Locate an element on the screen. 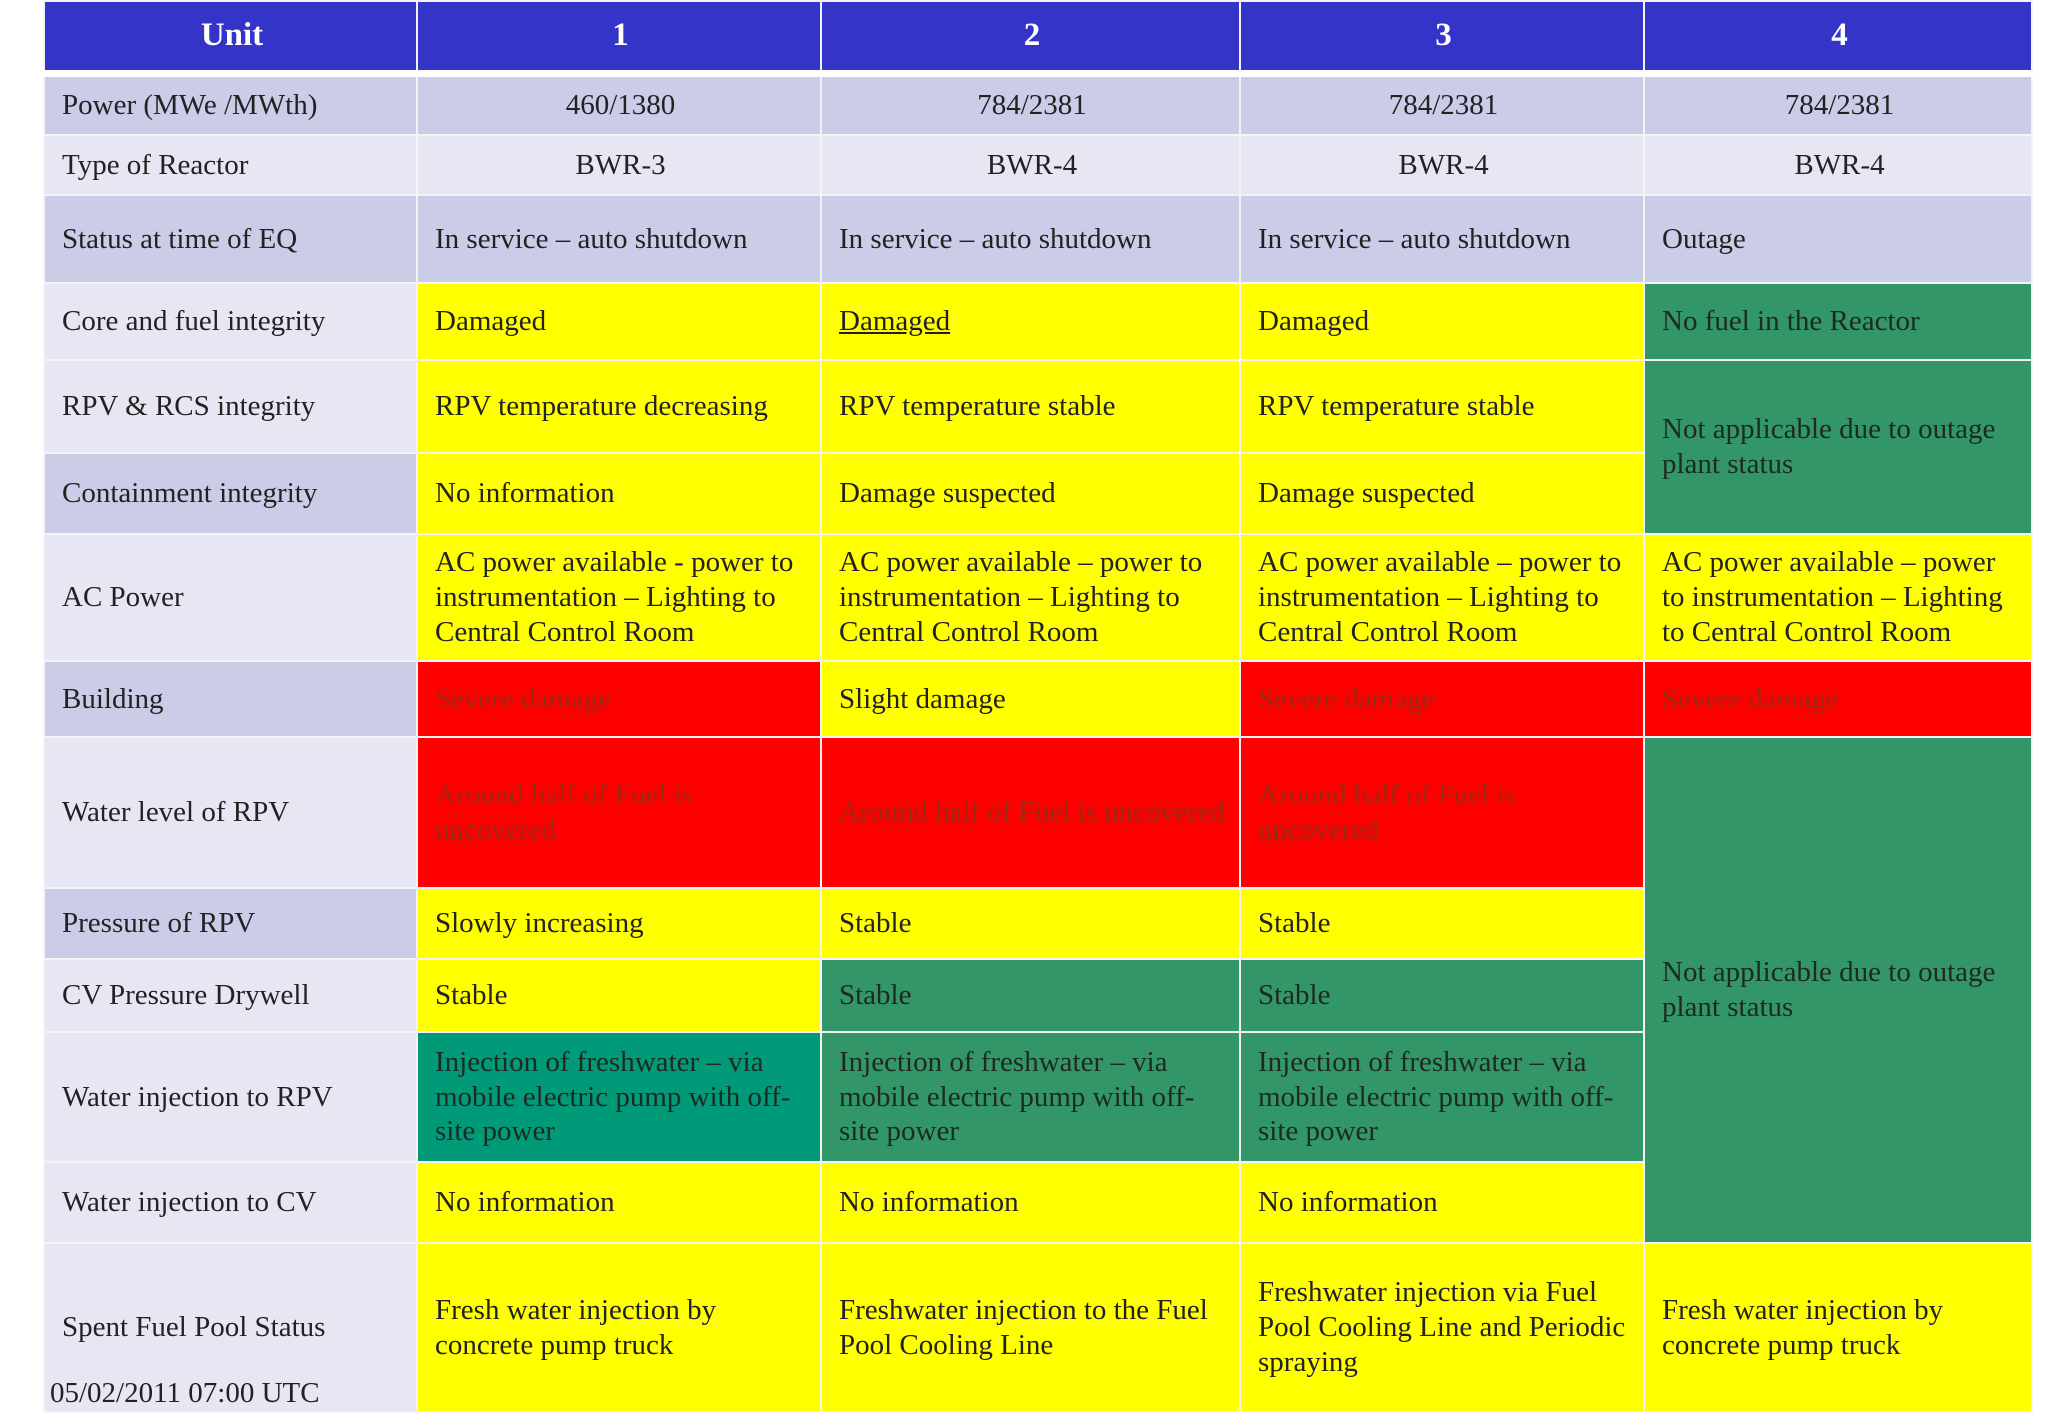 The height and width of the screenshot is (1418, 2048). row-label: AC Power is located at coordinates (230, 597).